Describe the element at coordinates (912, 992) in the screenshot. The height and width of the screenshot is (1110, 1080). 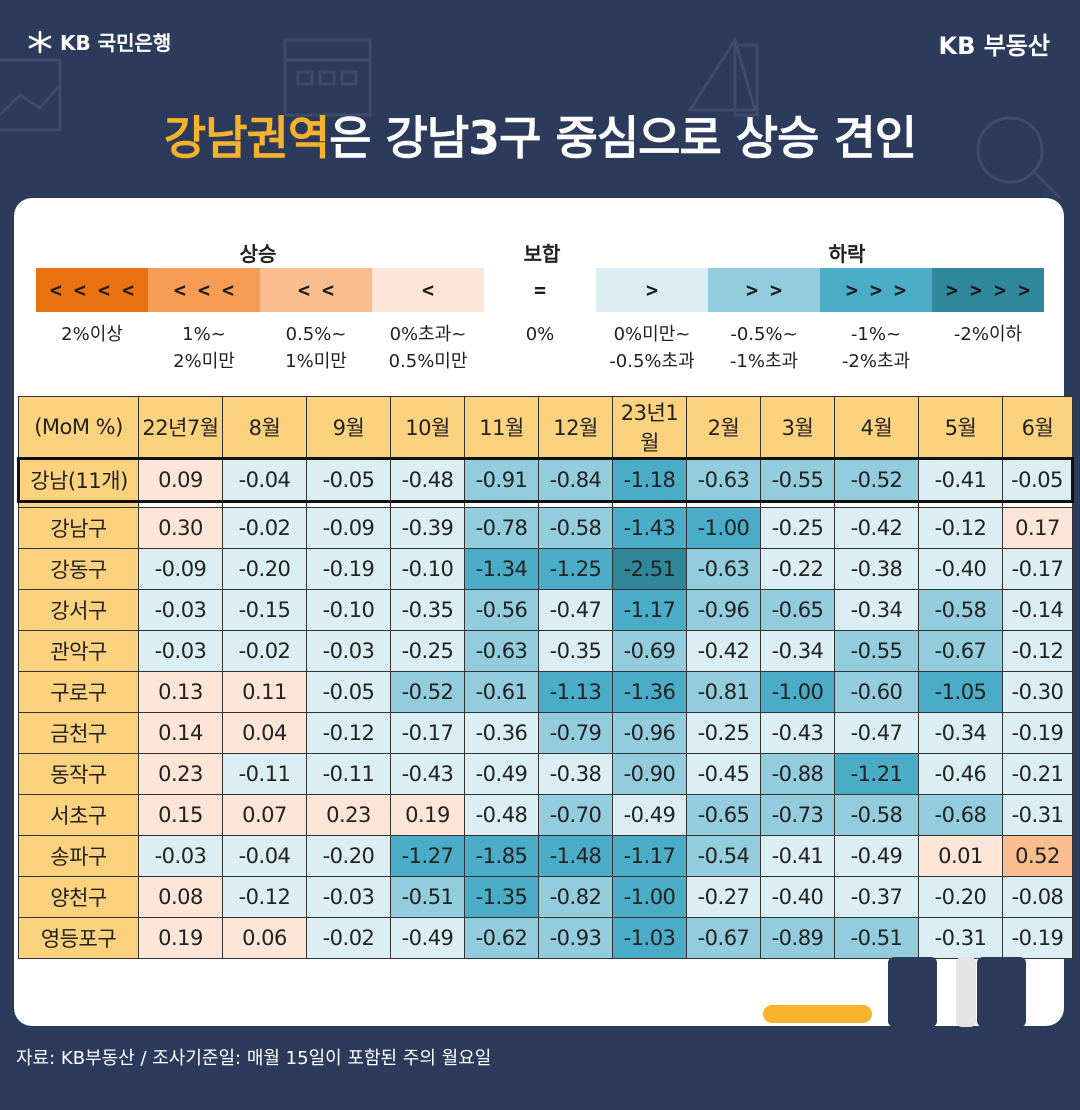
I see `book-decoration-left` at that location.